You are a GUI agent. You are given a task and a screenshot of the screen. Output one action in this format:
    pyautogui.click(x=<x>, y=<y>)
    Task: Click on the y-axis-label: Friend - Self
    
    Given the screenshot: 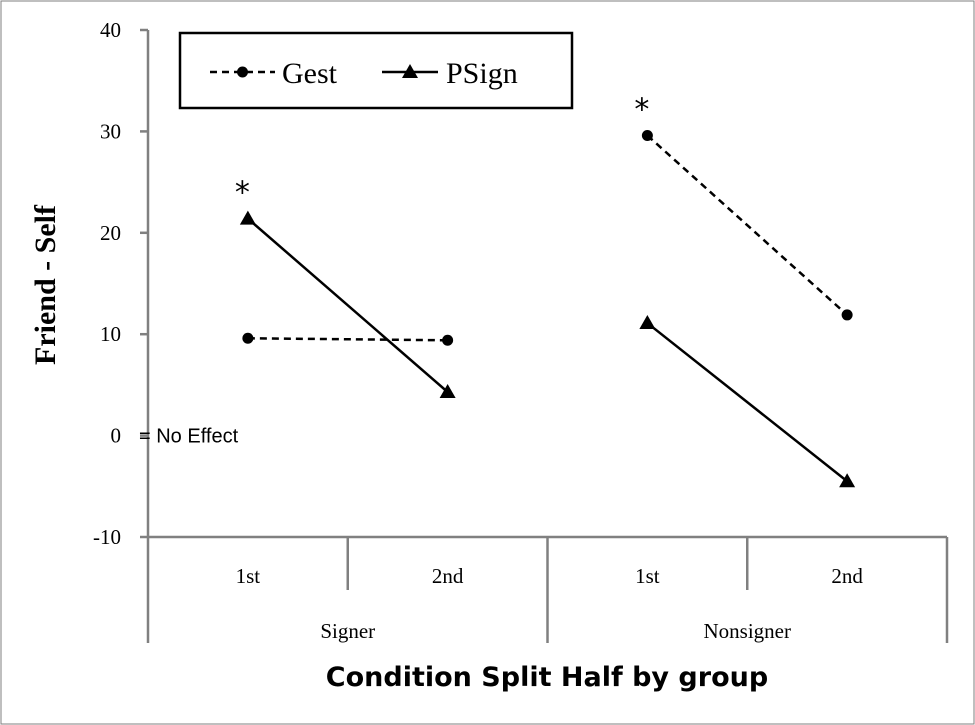 What is the action you would take?
    pyautogui.click(x=45, y=284)
    